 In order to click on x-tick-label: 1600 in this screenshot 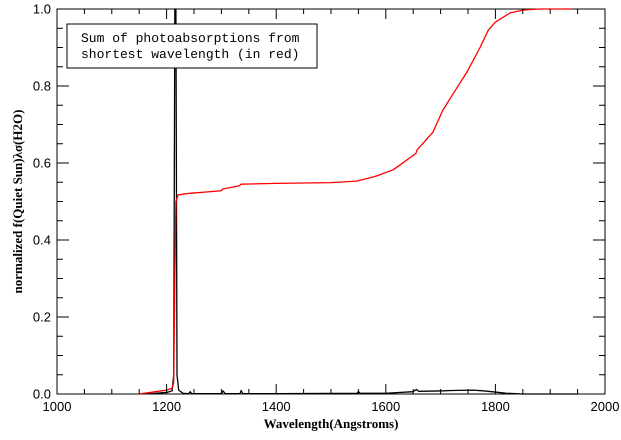, I will do `click(385, 406)`.